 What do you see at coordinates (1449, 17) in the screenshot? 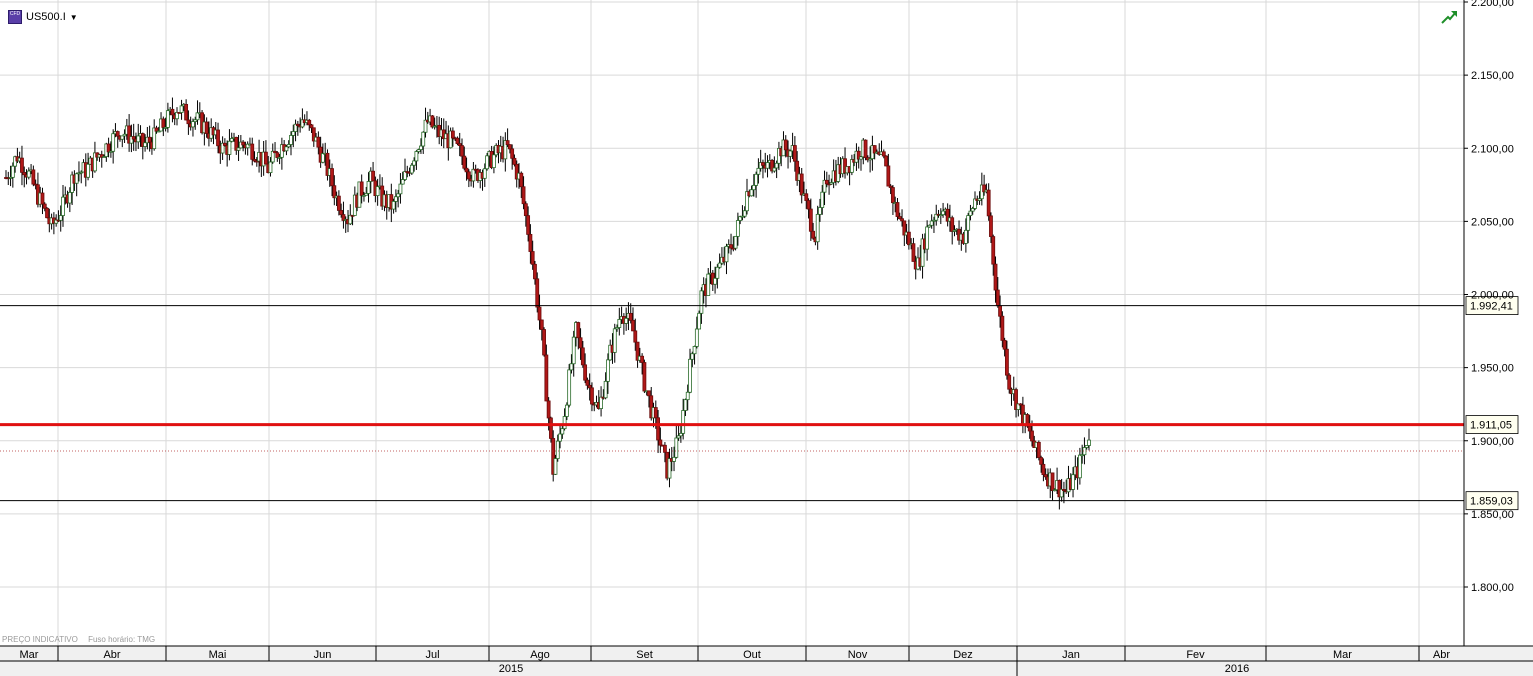
I see `green-trend-arrow-icon` at bounding box center [1449, 17].